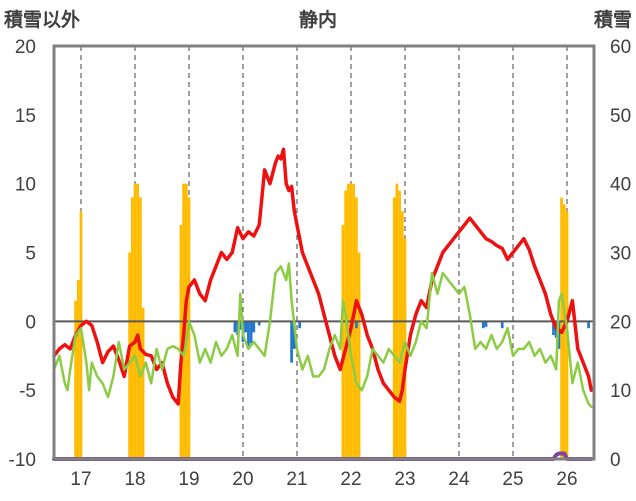  What do you see at coordinates (350, 479) in the screenshot?
I see `x-tick-label-22: 22` at bounding box center [350, 479].